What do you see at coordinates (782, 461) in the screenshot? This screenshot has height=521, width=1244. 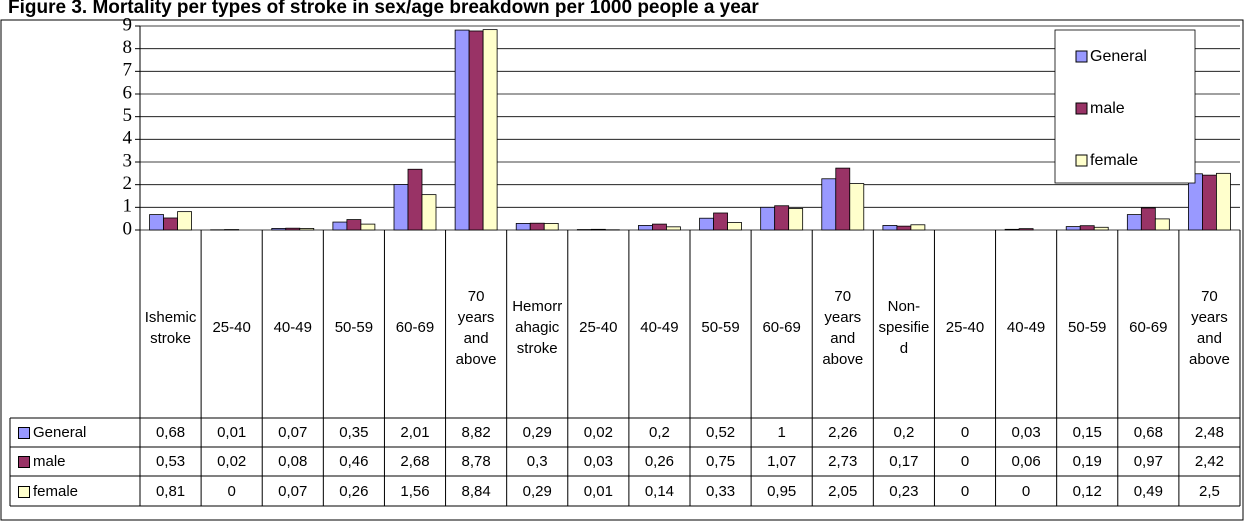 I see `table-cell: 1,07` at bounding box center [782, 461].